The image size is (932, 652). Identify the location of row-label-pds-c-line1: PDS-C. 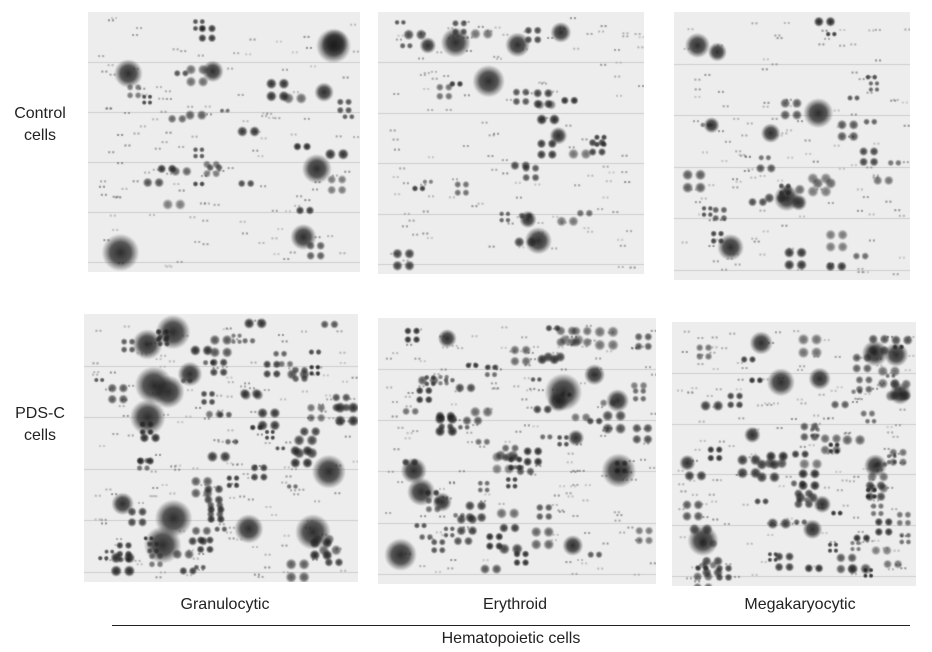
(40, 413).